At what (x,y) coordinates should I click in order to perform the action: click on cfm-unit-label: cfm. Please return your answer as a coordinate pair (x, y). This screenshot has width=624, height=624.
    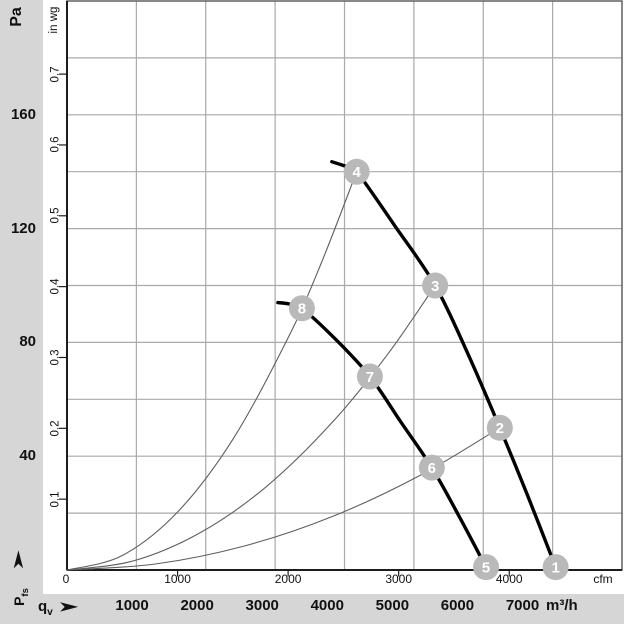
    Looking at the image, I should click on (603, 579).